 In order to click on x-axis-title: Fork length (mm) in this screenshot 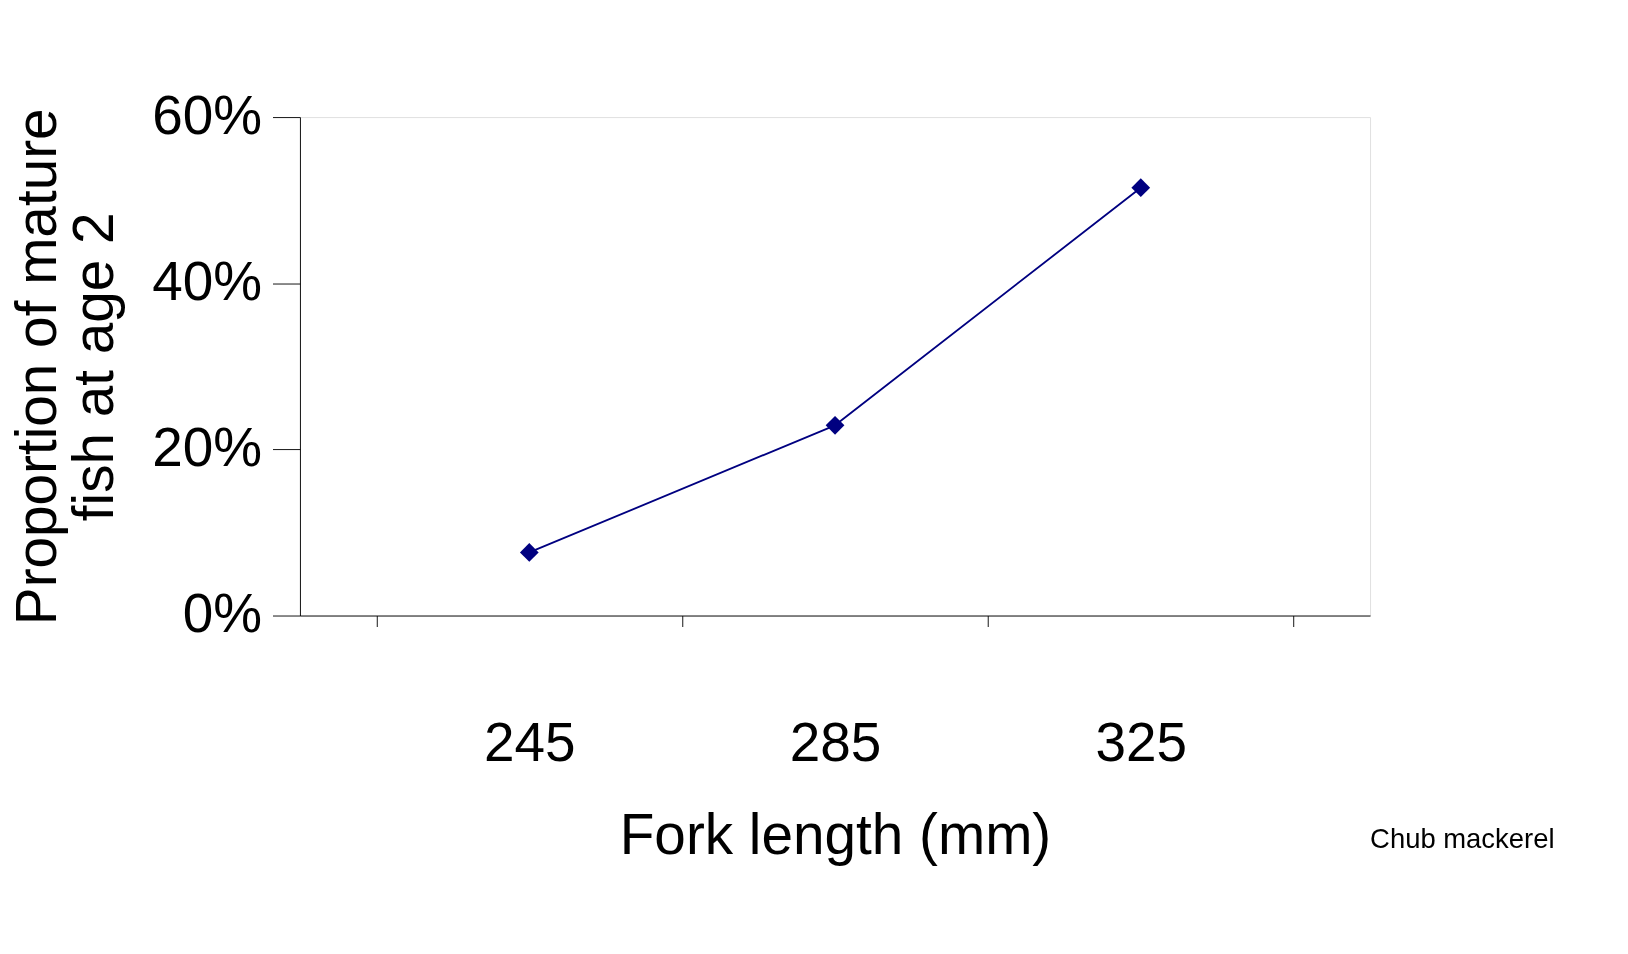, I will do `click(835, 834)`.